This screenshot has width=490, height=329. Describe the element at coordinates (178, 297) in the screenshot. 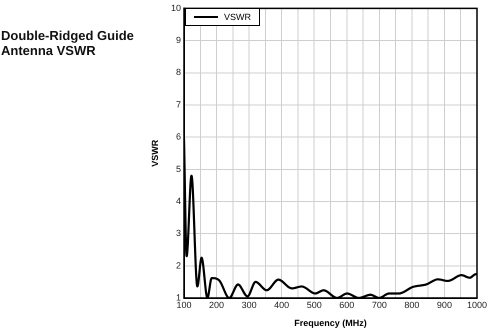

I see `y-tick-label: 1` at that location.